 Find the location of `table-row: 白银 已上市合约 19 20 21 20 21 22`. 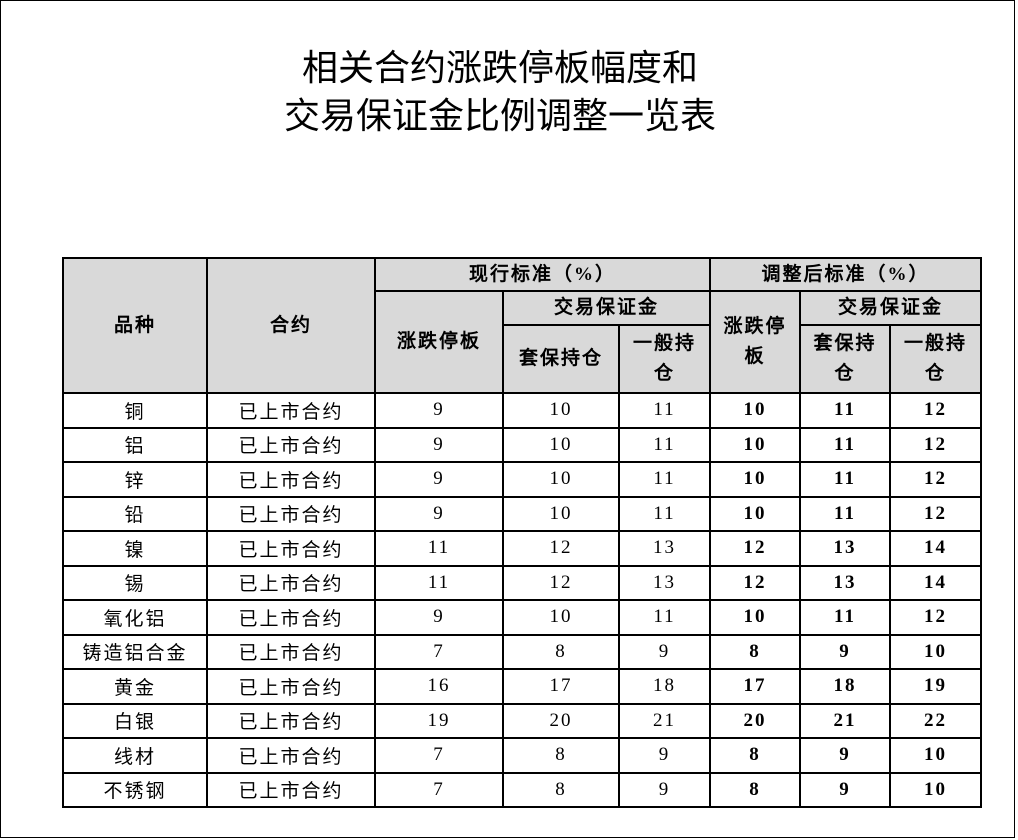

table-row: 白银 已上市合约 19 20 21 20 21 22 is located at coordinates (522, 720).